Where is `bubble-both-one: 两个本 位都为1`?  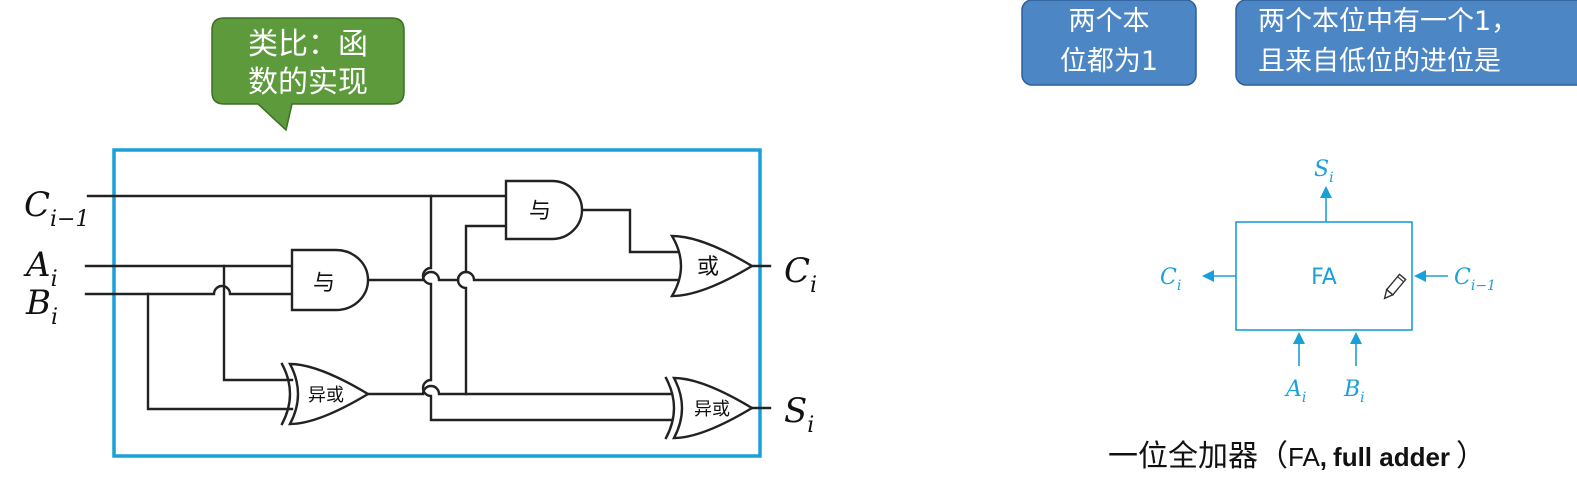
bubble-both-one: 两个本 位都为1 is located at coordinates (1109, 43).